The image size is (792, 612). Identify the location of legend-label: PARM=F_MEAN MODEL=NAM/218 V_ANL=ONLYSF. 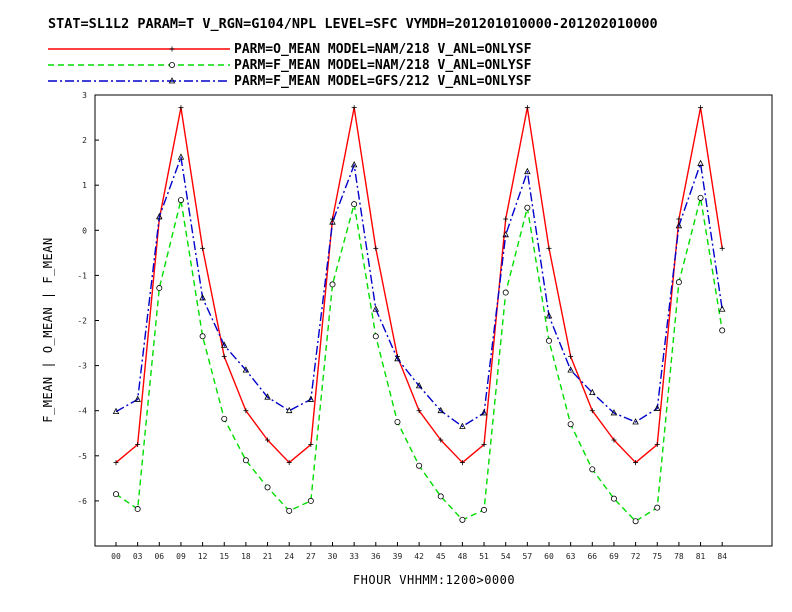
(383, 65).